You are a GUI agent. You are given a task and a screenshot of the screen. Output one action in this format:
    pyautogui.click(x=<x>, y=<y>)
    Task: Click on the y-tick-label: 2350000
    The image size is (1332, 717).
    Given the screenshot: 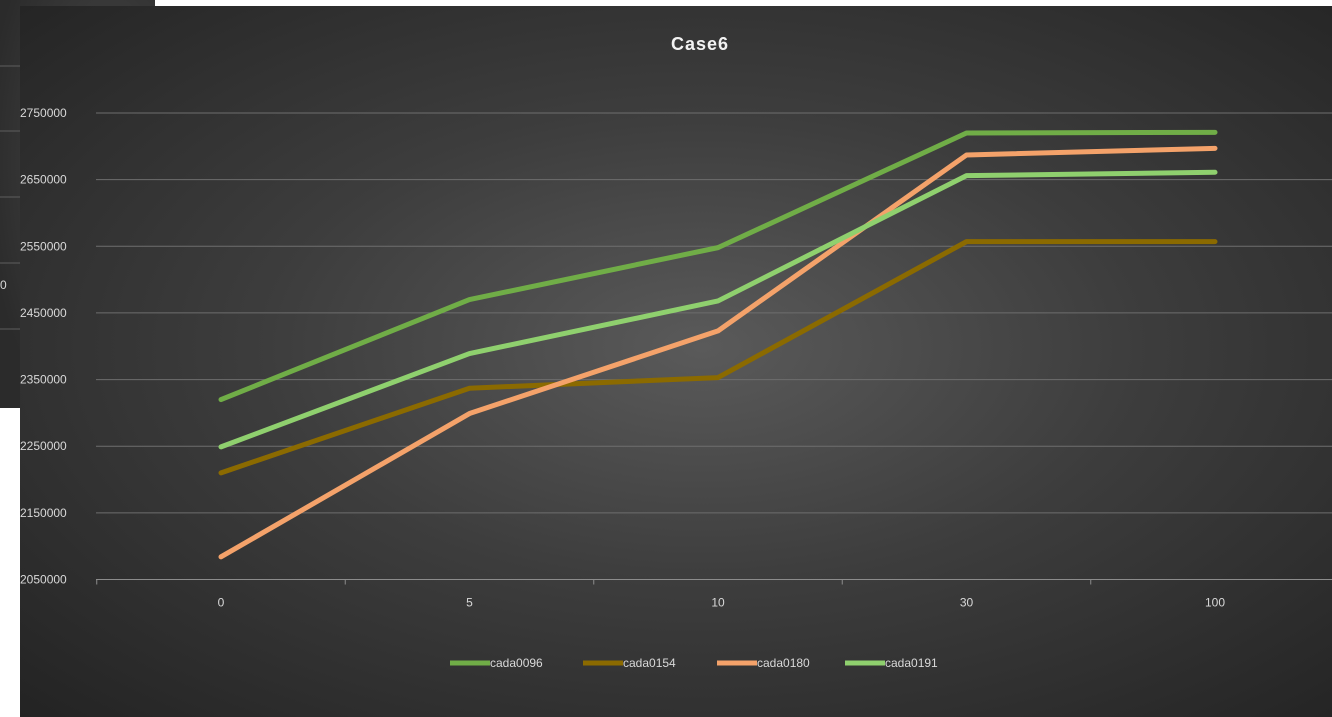 What is the action you would take?
    pyautogui.click(x=43, y=380)
    